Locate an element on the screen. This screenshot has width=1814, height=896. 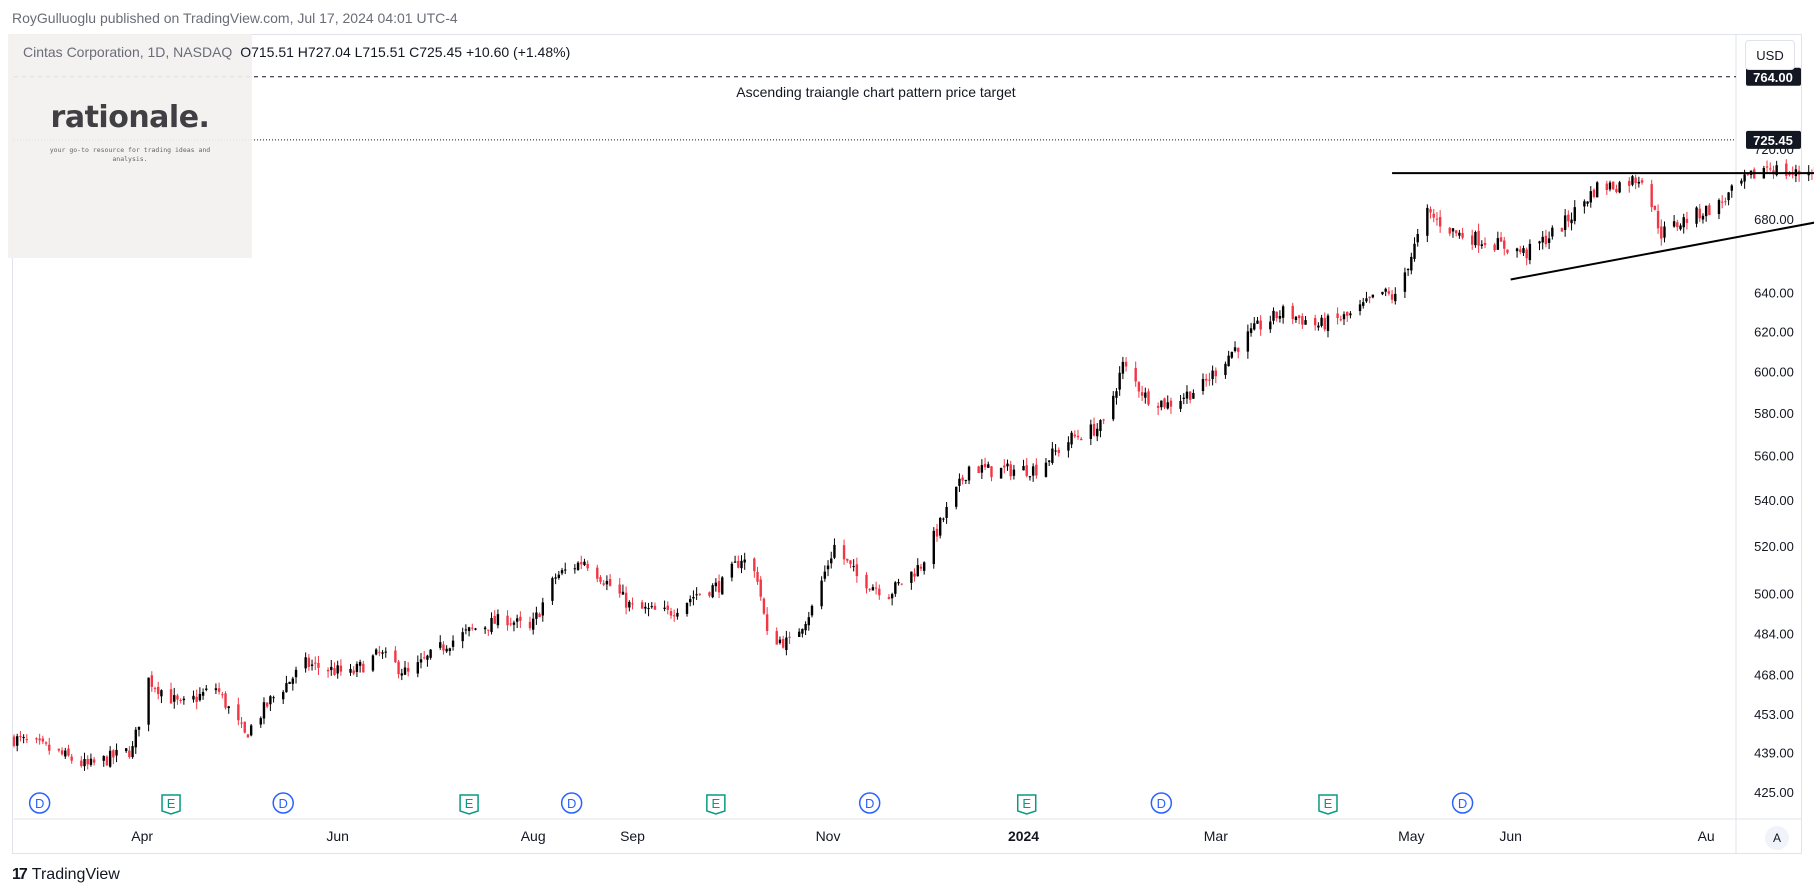
footer-branding: 17 TradingView is located at coordinates (66, 875).